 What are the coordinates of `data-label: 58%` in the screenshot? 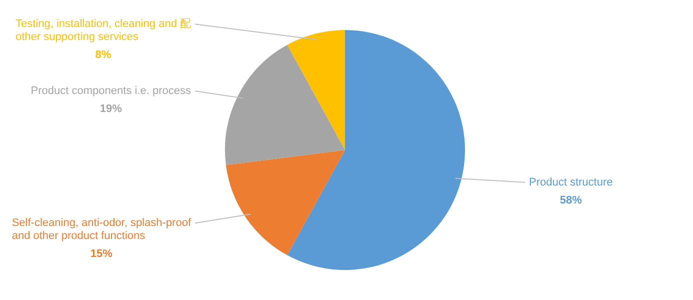 It's located at (571, 200).